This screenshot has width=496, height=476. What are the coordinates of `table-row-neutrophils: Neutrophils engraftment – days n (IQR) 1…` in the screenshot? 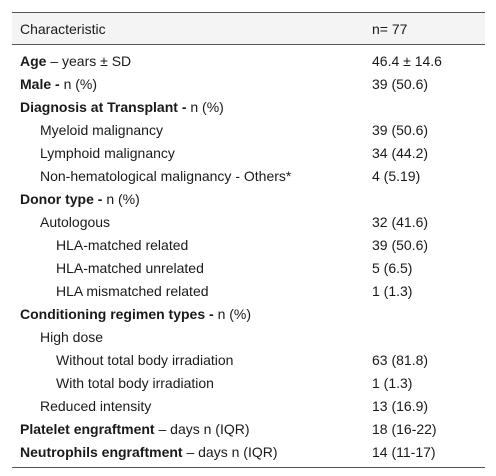 It's located at (248, 451).